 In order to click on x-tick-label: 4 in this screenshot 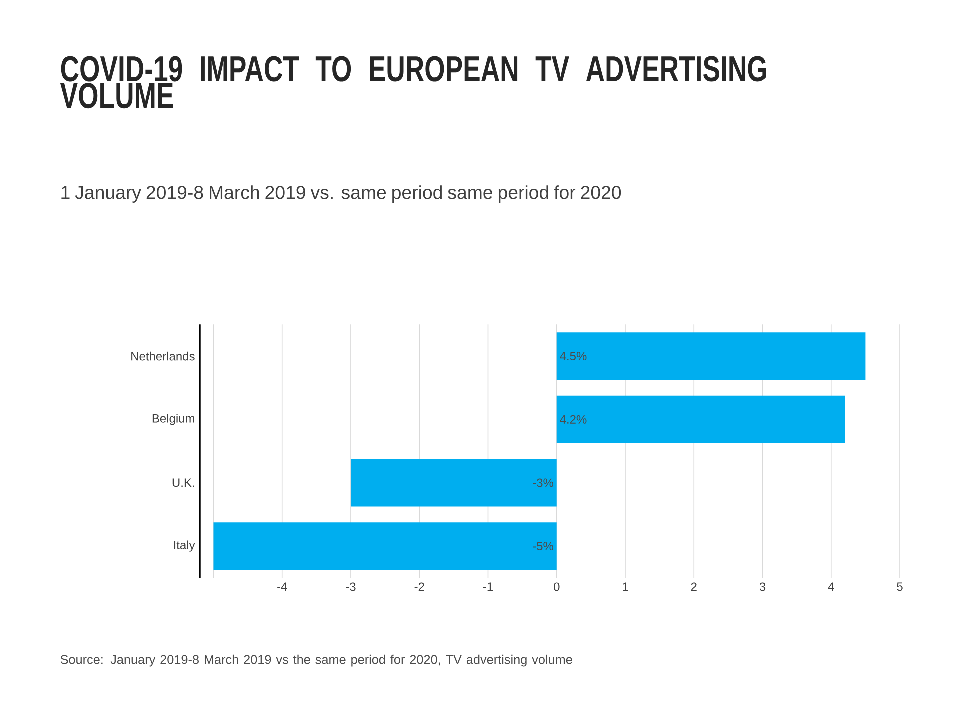, I will do `click(831, 586)`.